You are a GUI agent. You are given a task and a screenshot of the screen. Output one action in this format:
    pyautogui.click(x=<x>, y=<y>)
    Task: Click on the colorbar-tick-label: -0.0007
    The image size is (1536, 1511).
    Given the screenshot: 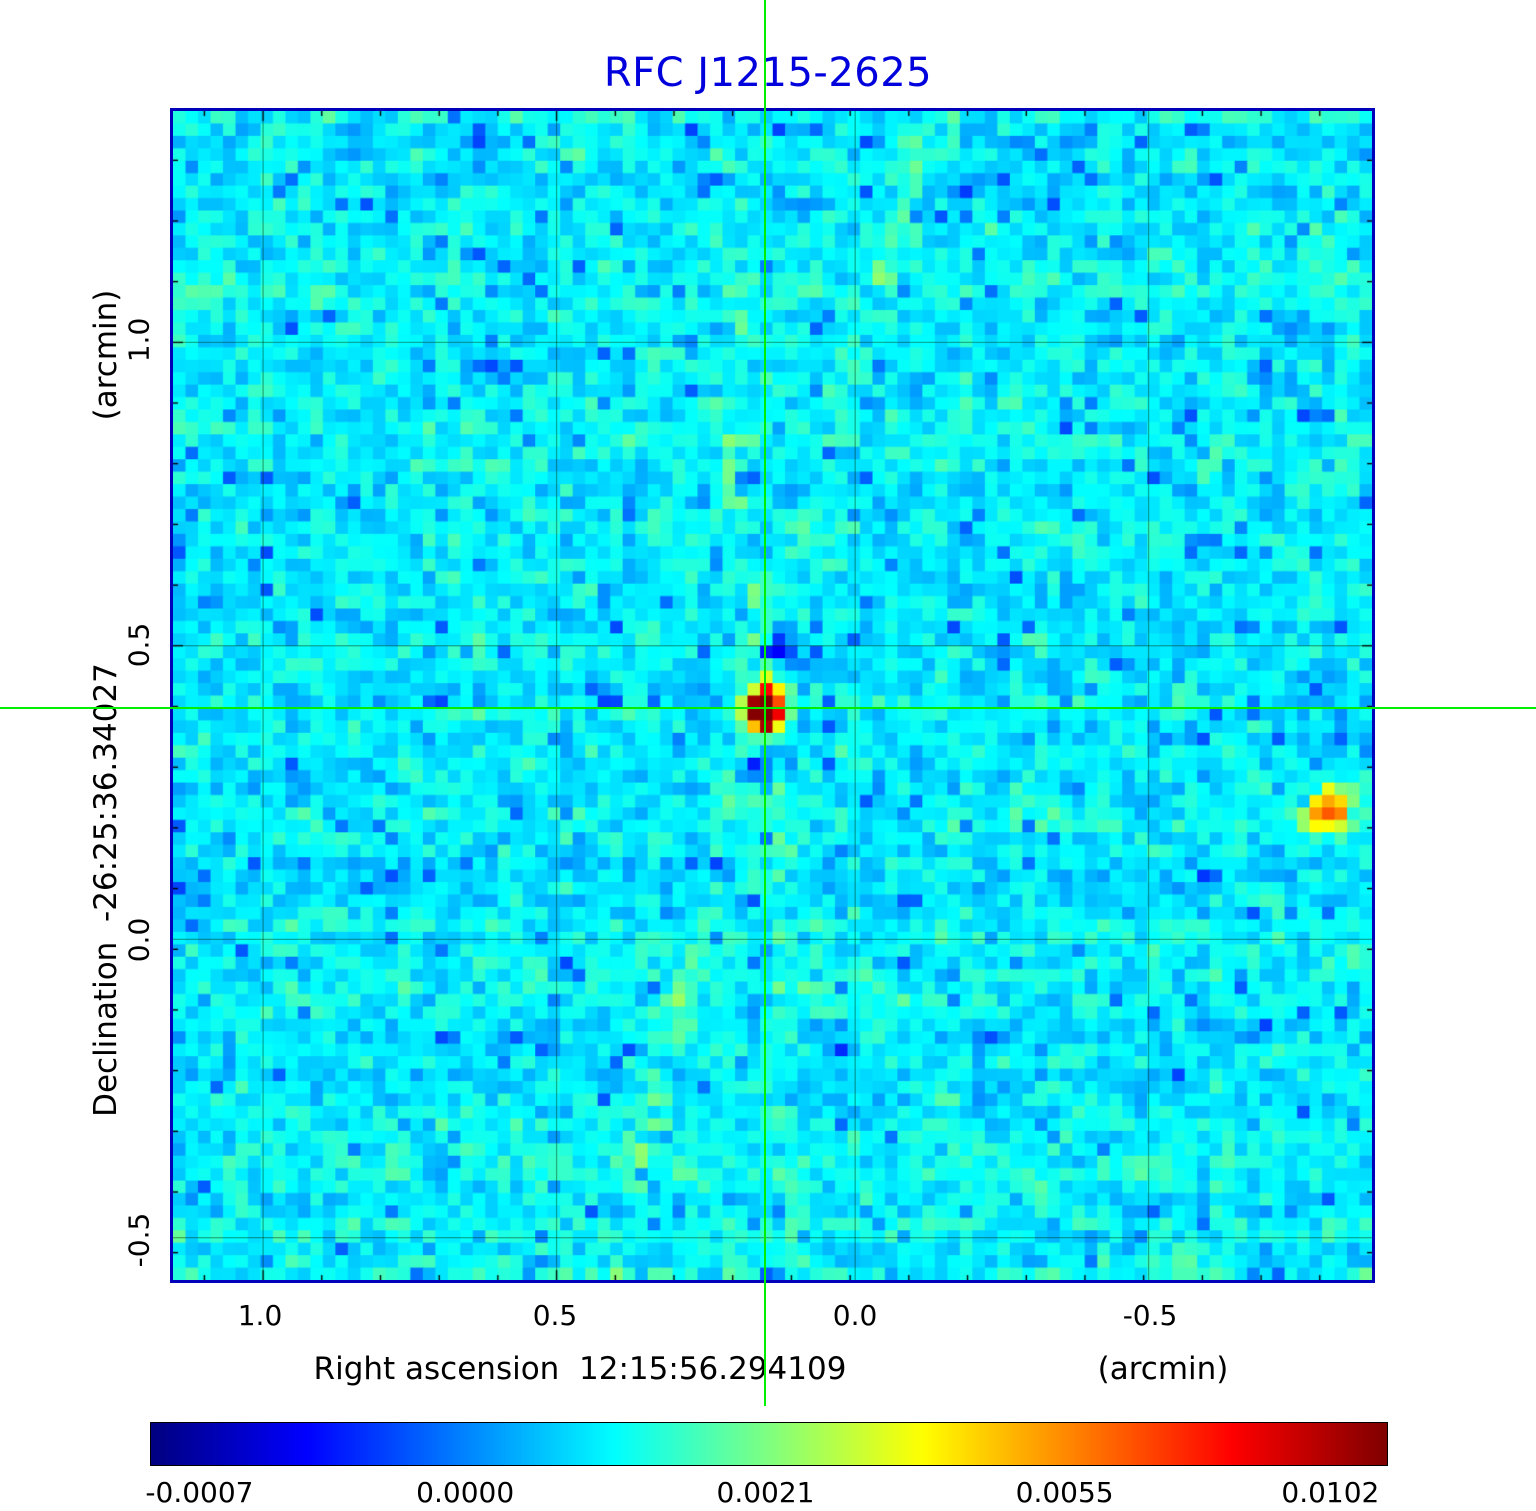 What is the action you would take?
    pyautogui.click(x=199, y=1492)
    